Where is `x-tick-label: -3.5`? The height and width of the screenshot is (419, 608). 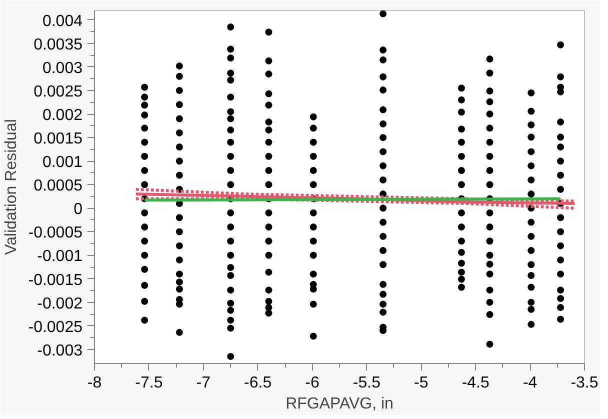
x-tick-label: -3.5 is located at coordinates (584, 383).